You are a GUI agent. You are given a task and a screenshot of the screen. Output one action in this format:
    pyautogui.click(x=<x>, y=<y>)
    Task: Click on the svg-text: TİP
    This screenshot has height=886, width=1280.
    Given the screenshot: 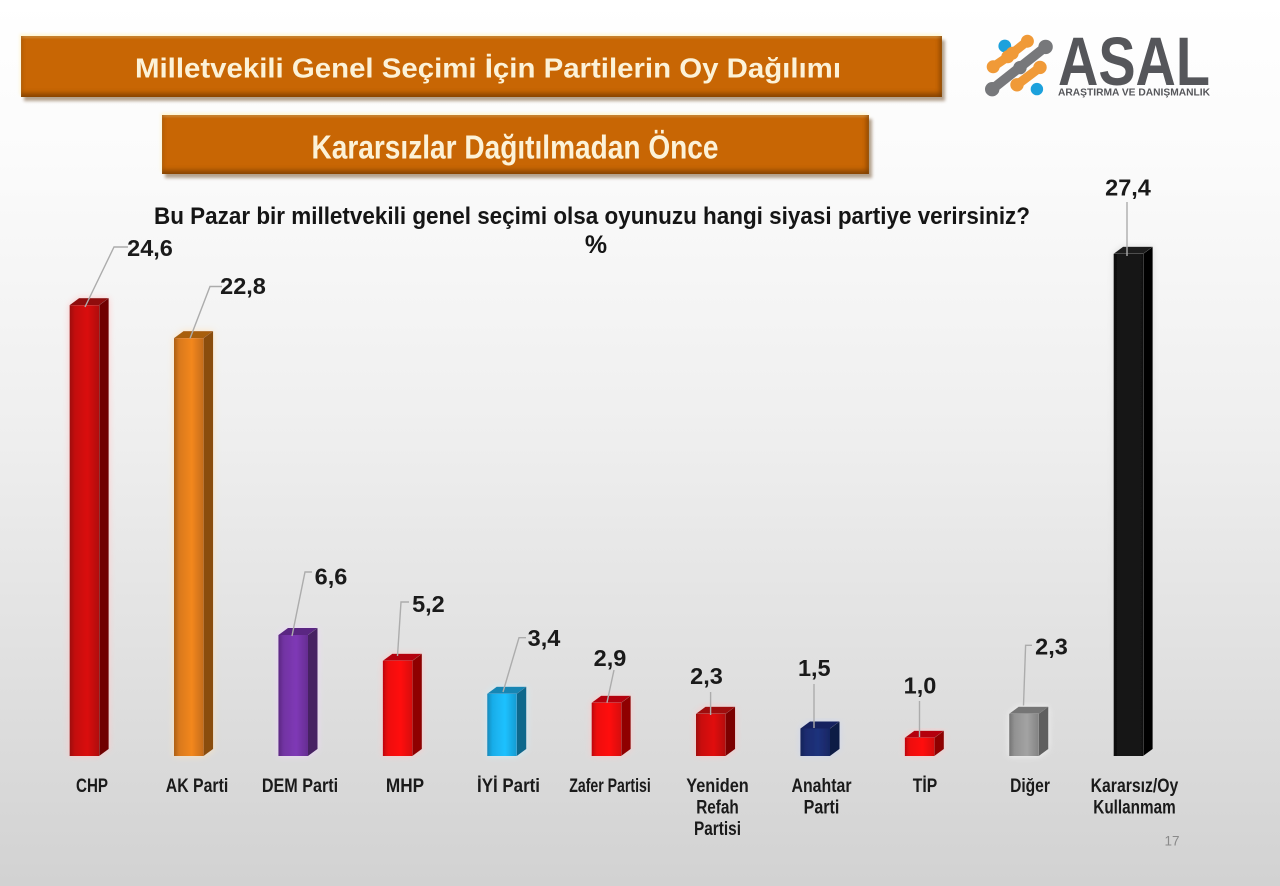 What is the action you would take?
    pyautogui.click(x=925, y=786)
    